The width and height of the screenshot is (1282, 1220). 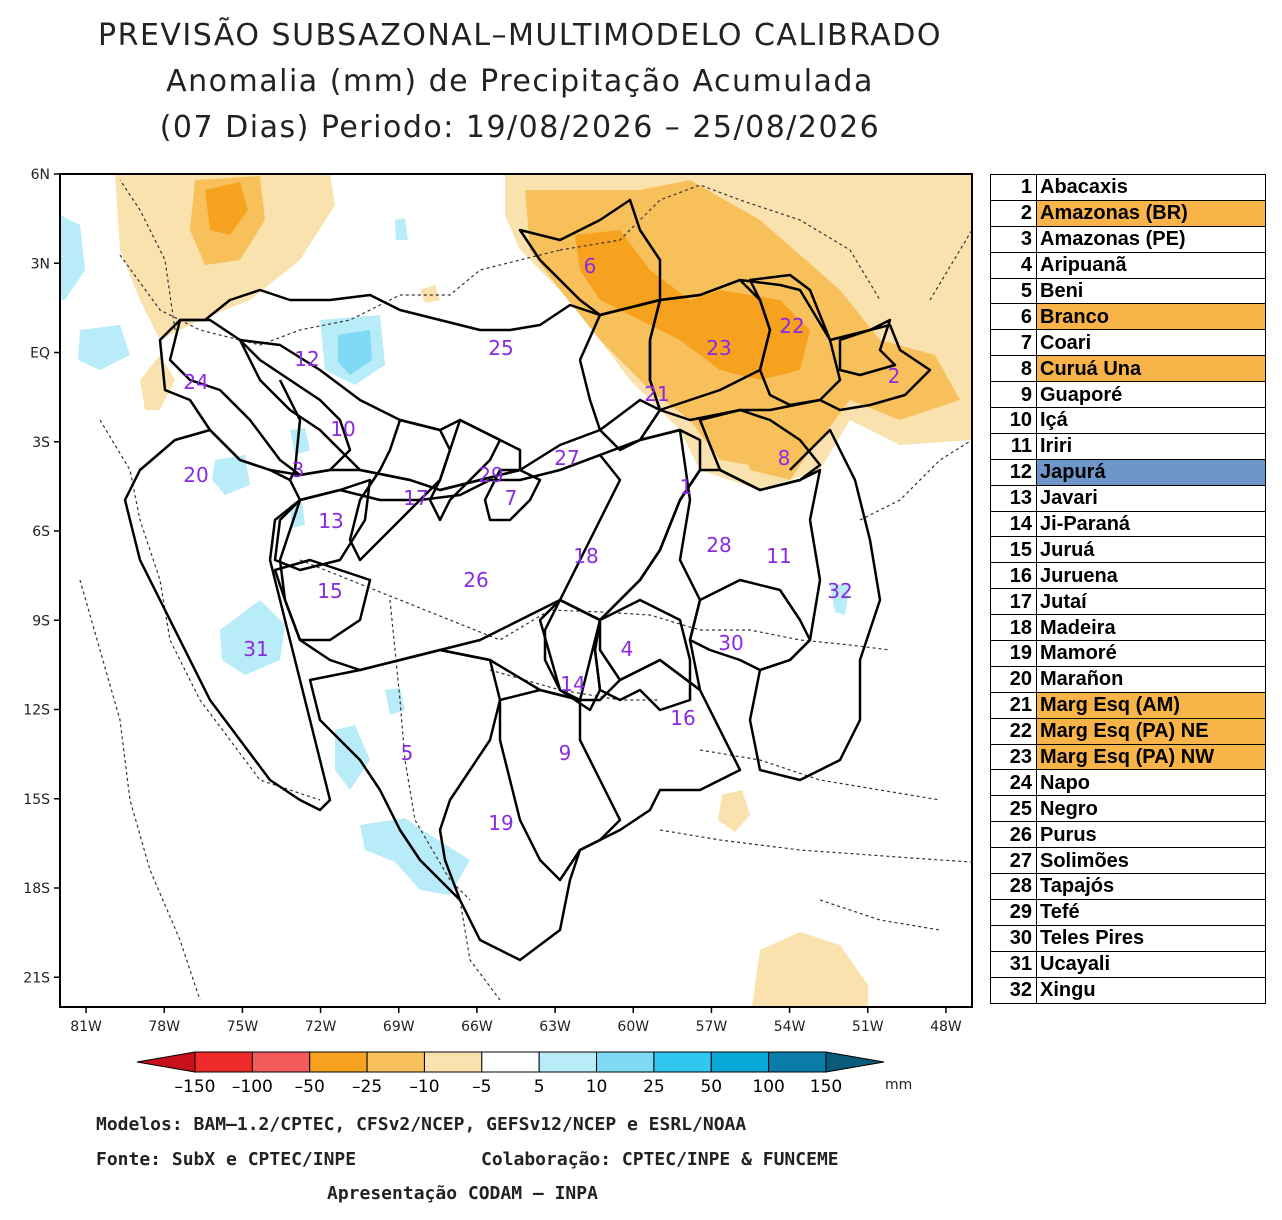 I want to click on legend-row: 30 Teles Pires, so click(x=1128, y=938).